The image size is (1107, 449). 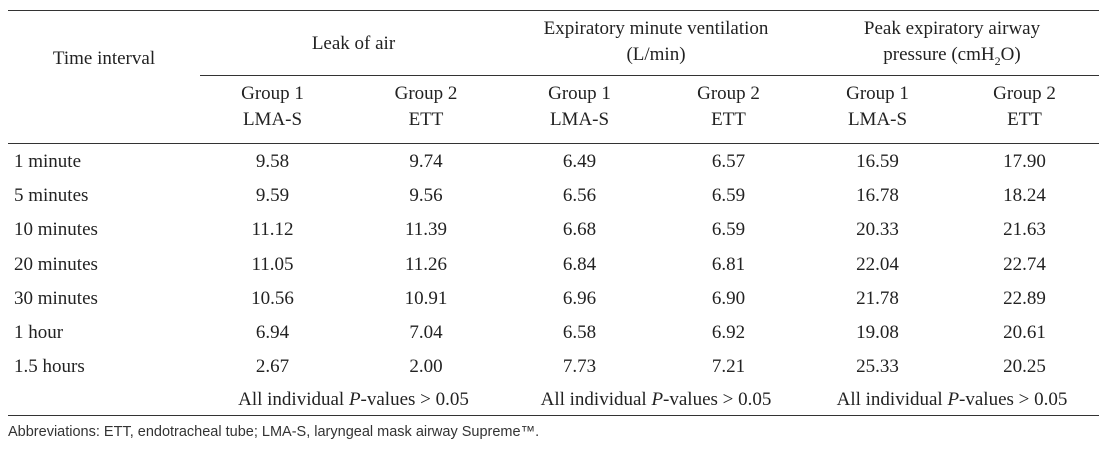 I want to click on leak-group1-cell: 10.56, so click(x=272, y=298).